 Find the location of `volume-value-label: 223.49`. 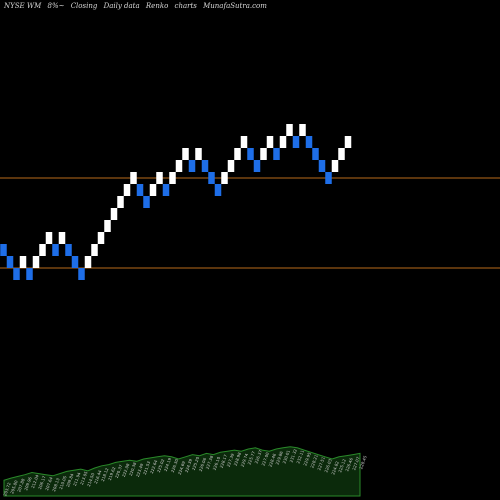

volume-value-label: 223.49 is located at coordinates (140, 469).